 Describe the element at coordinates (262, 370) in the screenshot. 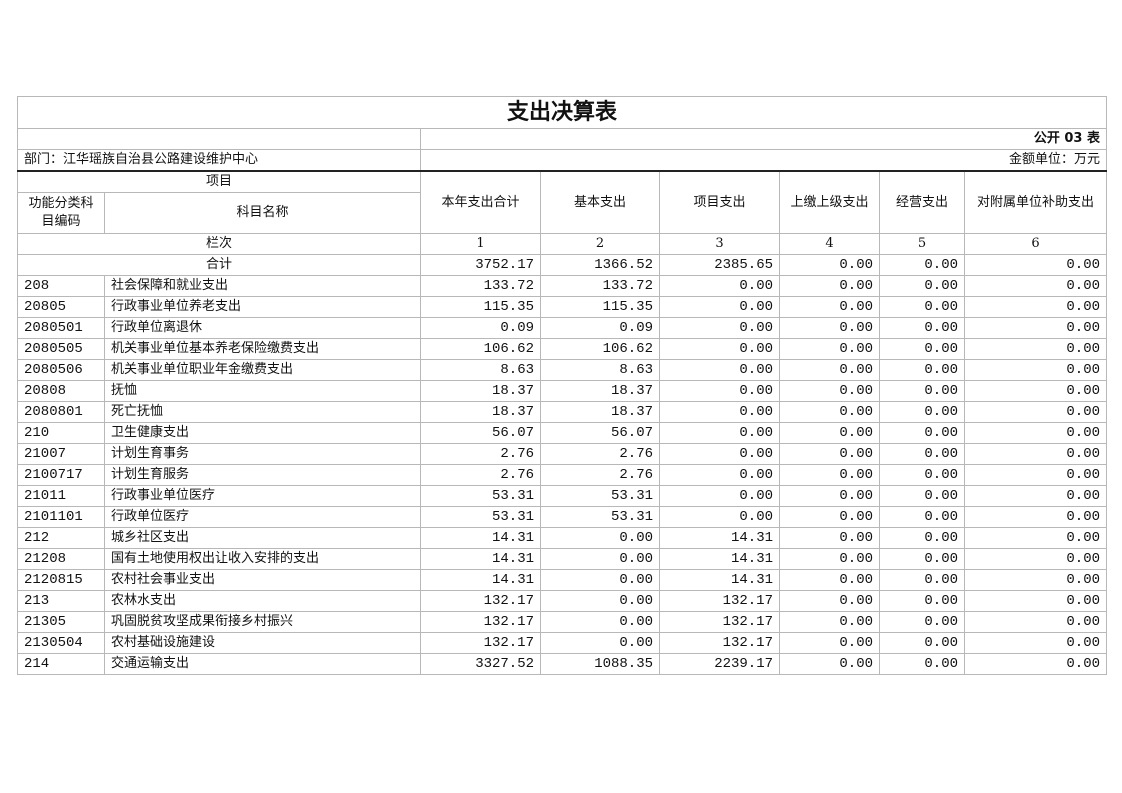

I see `subject-name: 机关事业单位职业年金缴费支出` at that location.